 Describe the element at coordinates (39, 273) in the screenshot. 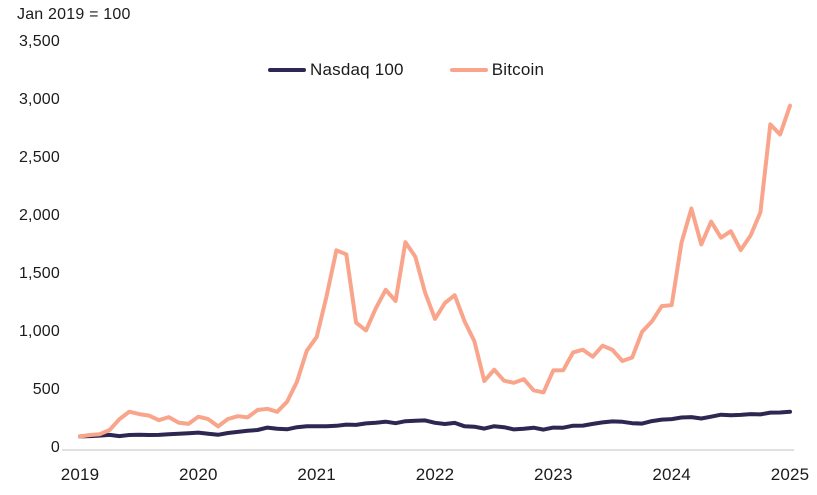

I see `y-tick-label-1,500: 1,500` at that location.